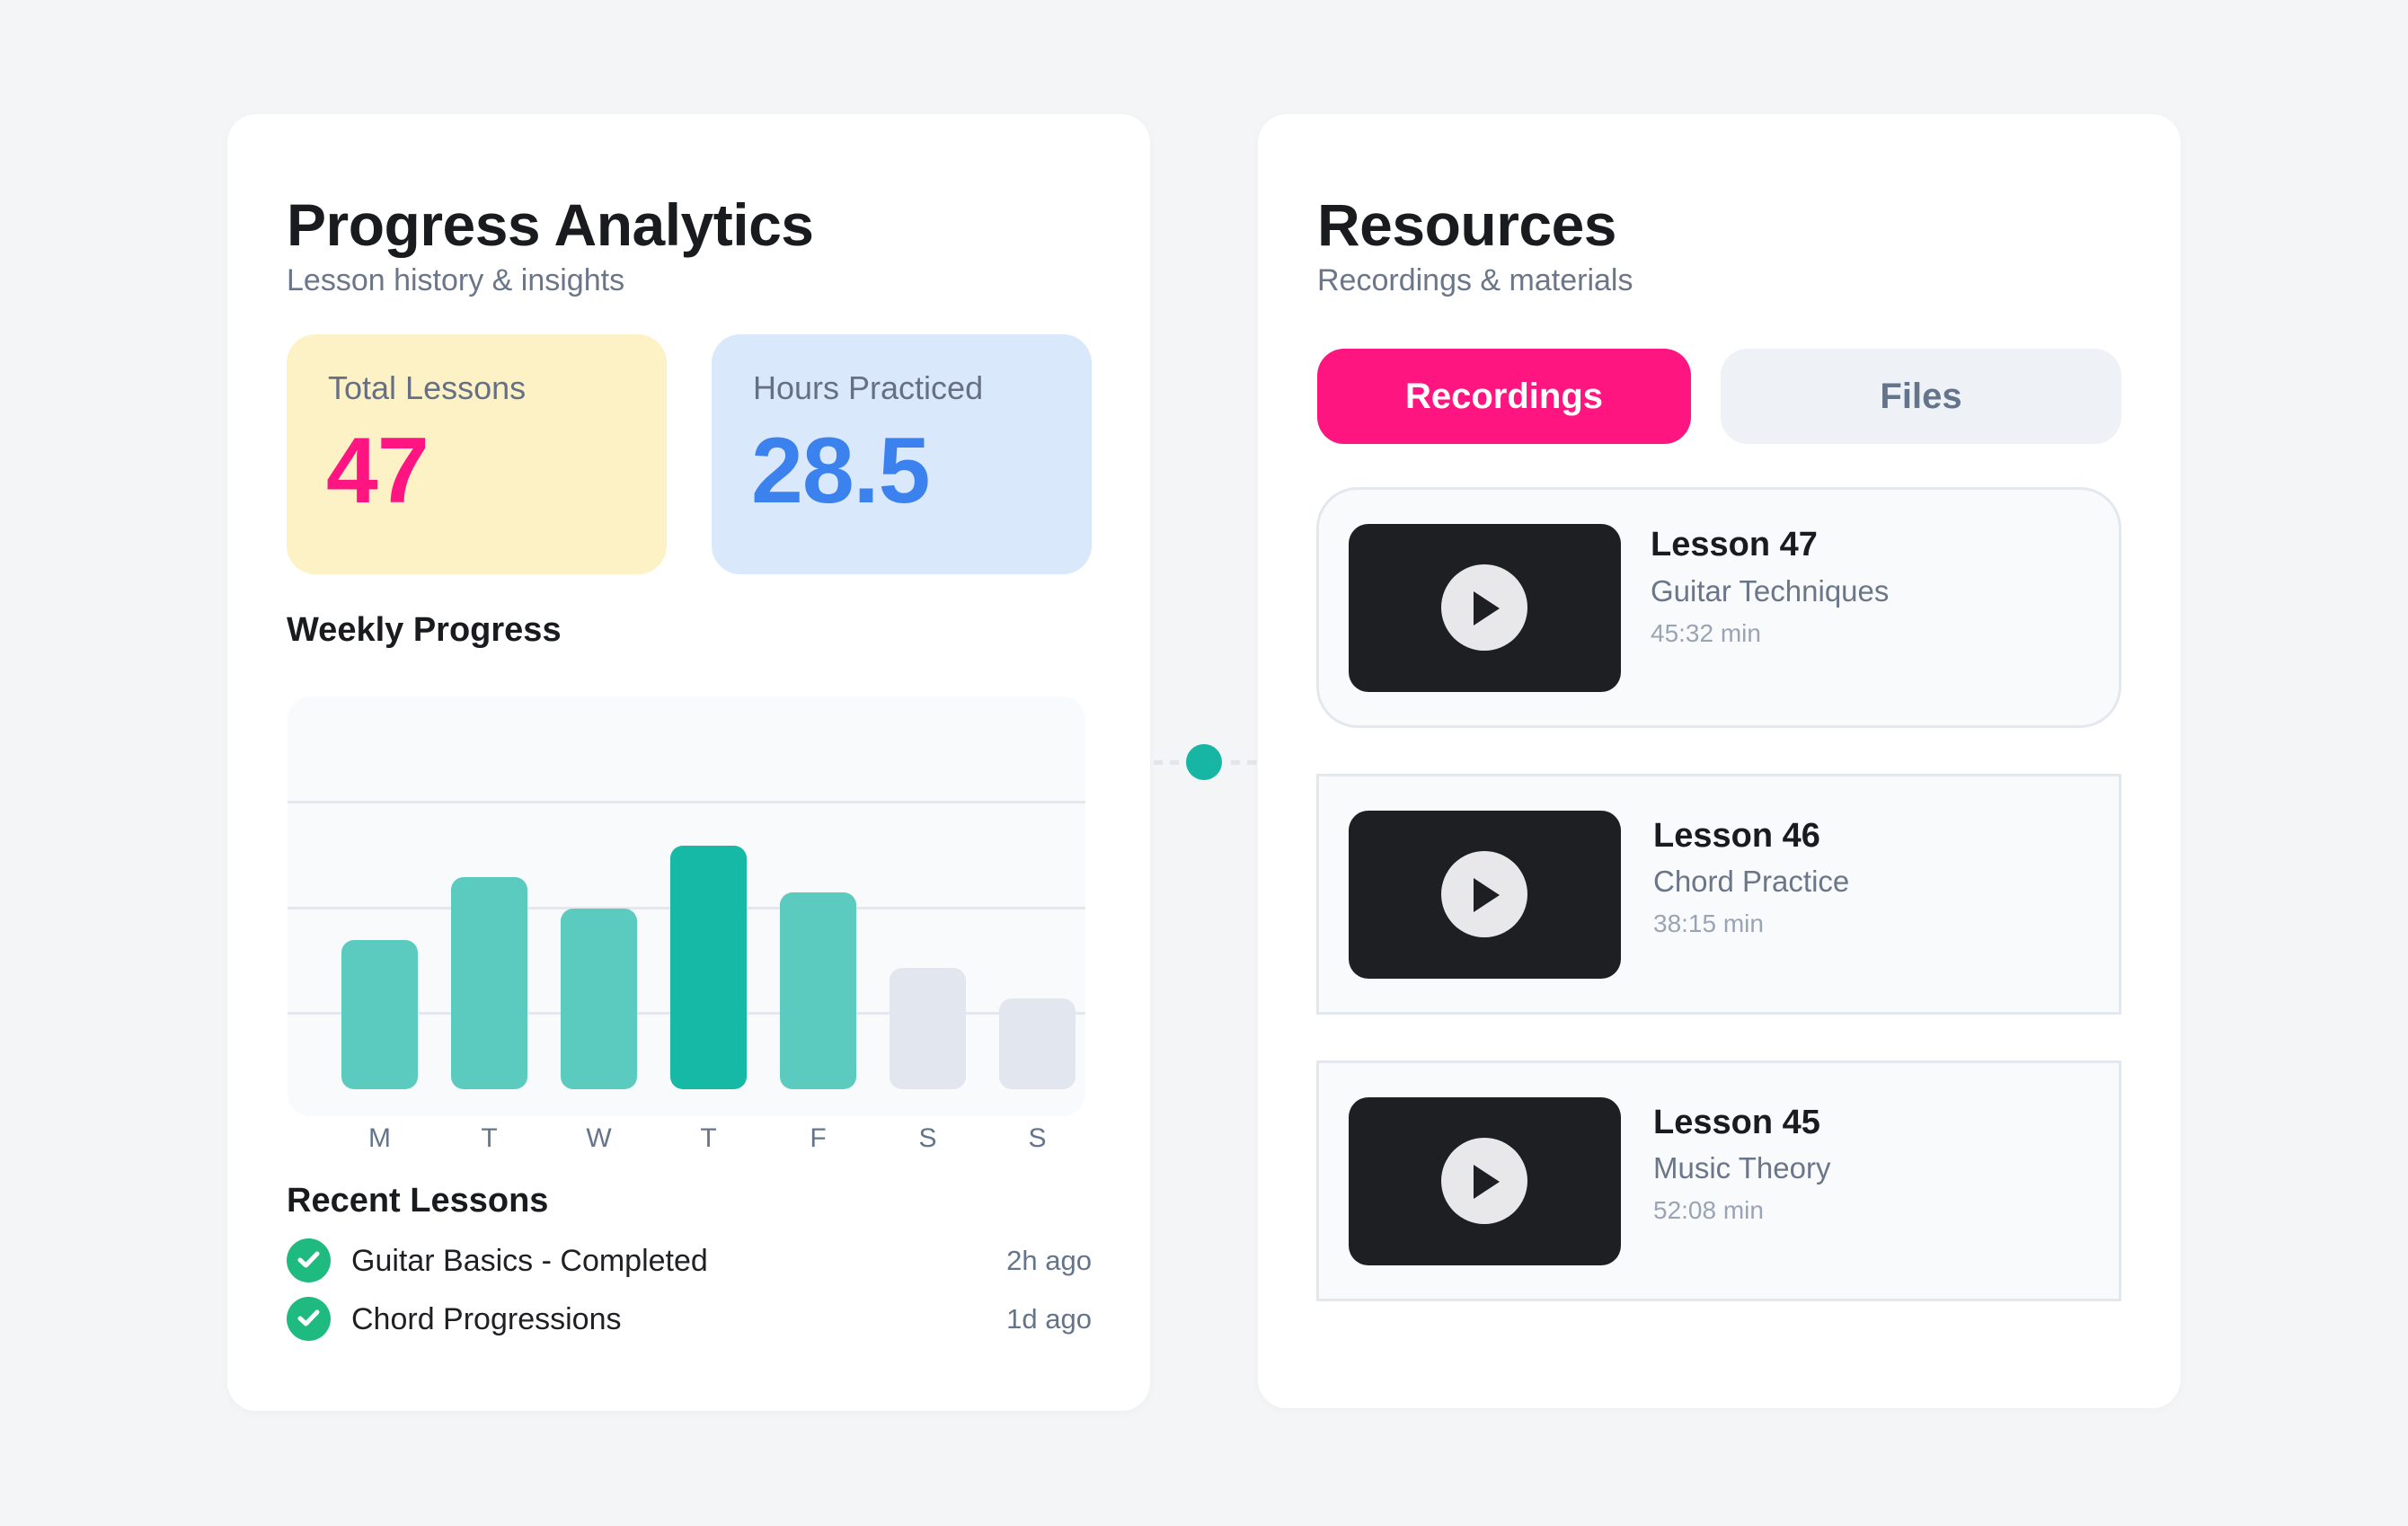  What do you see at coordinates (686, 802) in the screenshot?
I see `chart-gridline` at bounding box center [686, 802].